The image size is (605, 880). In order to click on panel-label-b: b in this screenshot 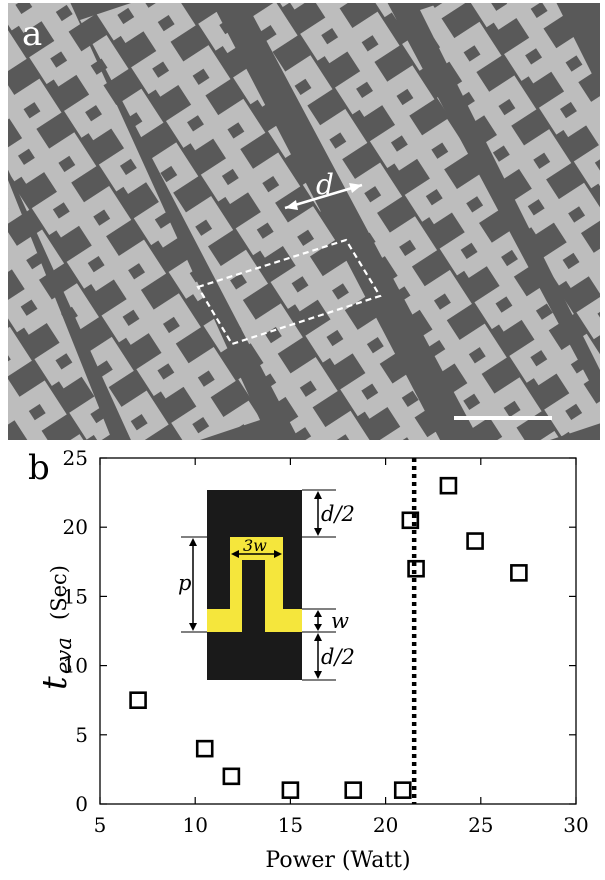, I will do `click(39, 468)`.